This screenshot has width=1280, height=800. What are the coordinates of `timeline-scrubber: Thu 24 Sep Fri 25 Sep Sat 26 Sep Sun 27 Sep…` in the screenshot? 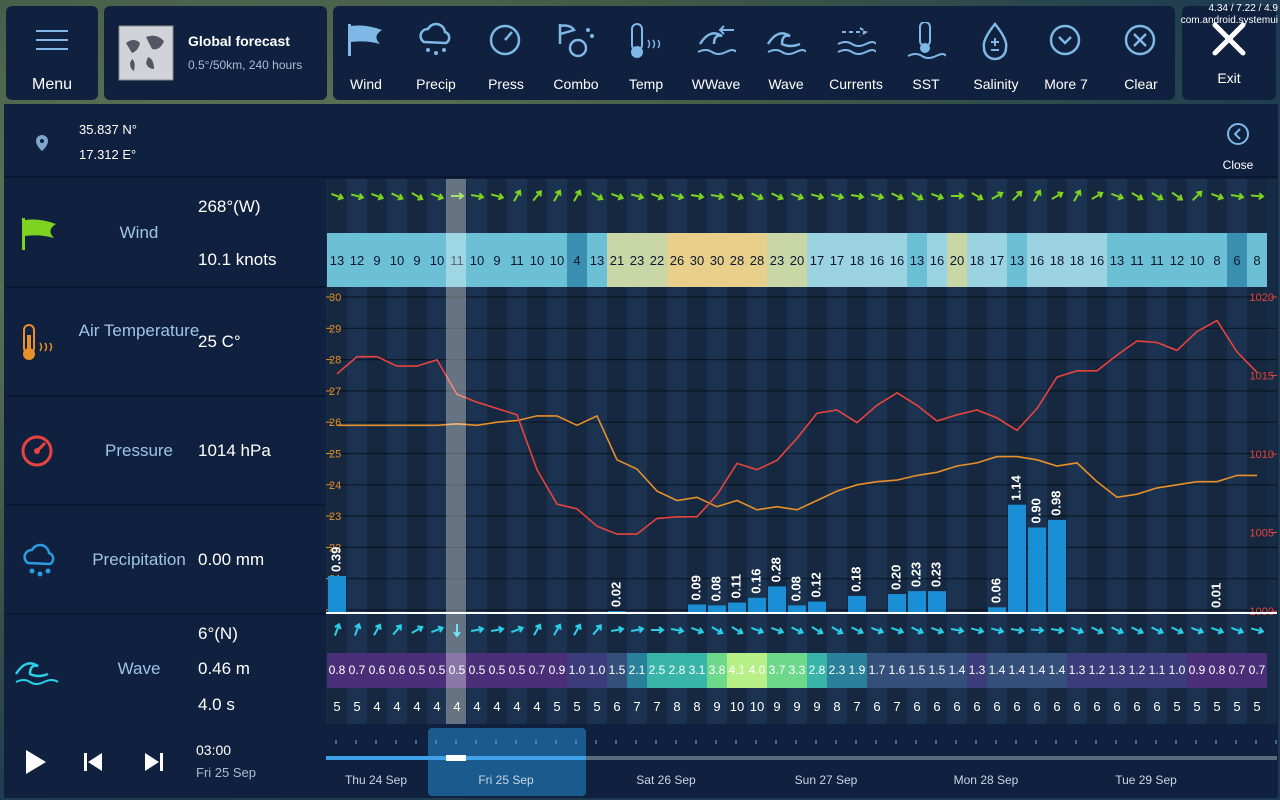 It's located at (801, 763).